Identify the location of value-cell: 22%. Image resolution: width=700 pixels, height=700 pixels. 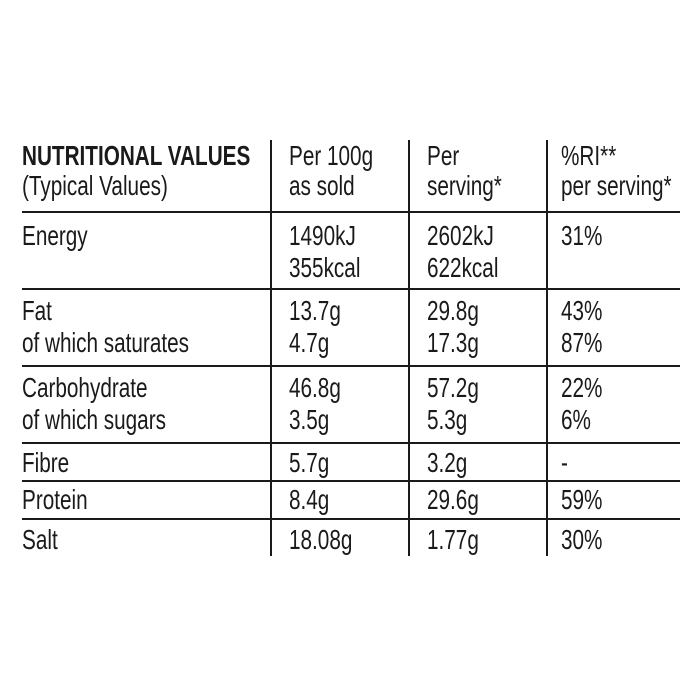
(582, 387).